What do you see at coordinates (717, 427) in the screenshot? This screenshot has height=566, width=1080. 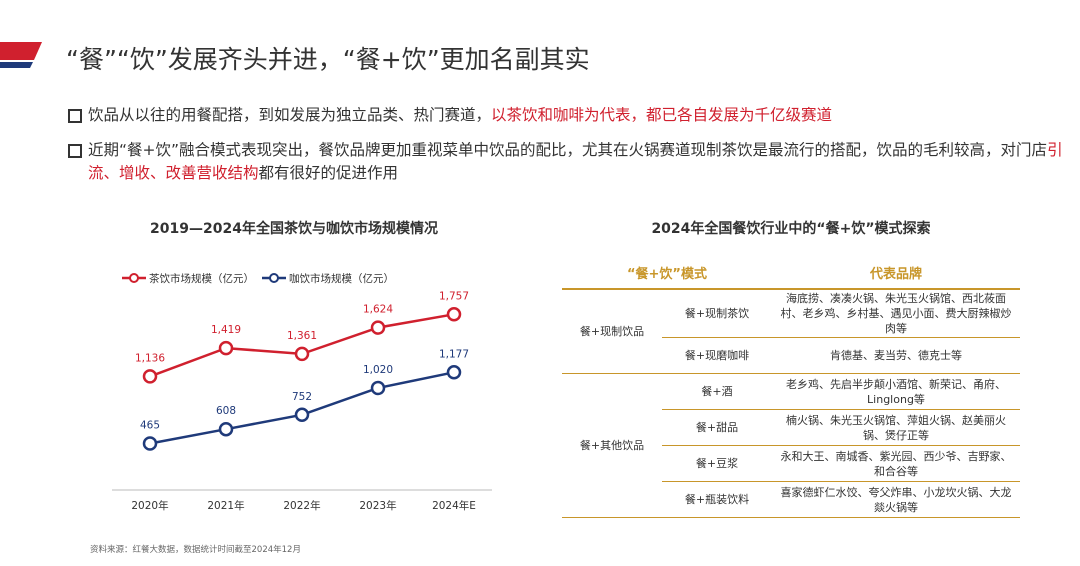 I see `mode-cell: 餐+甜品` at bounding box center [717, 427].